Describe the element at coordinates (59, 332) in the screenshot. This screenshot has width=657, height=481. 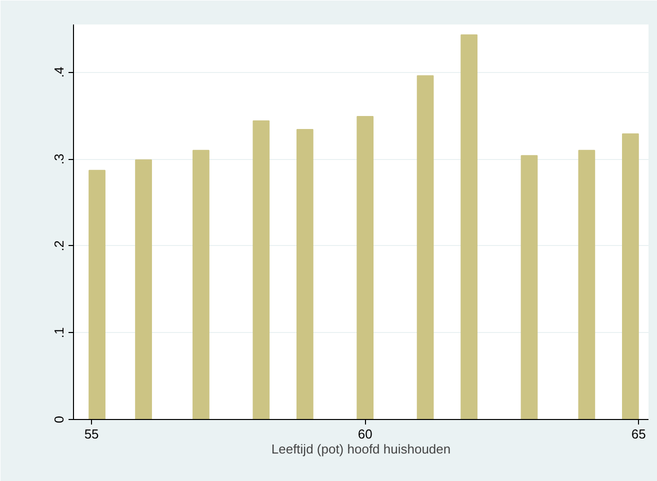
I see `y-tick-label: .1` at that location.